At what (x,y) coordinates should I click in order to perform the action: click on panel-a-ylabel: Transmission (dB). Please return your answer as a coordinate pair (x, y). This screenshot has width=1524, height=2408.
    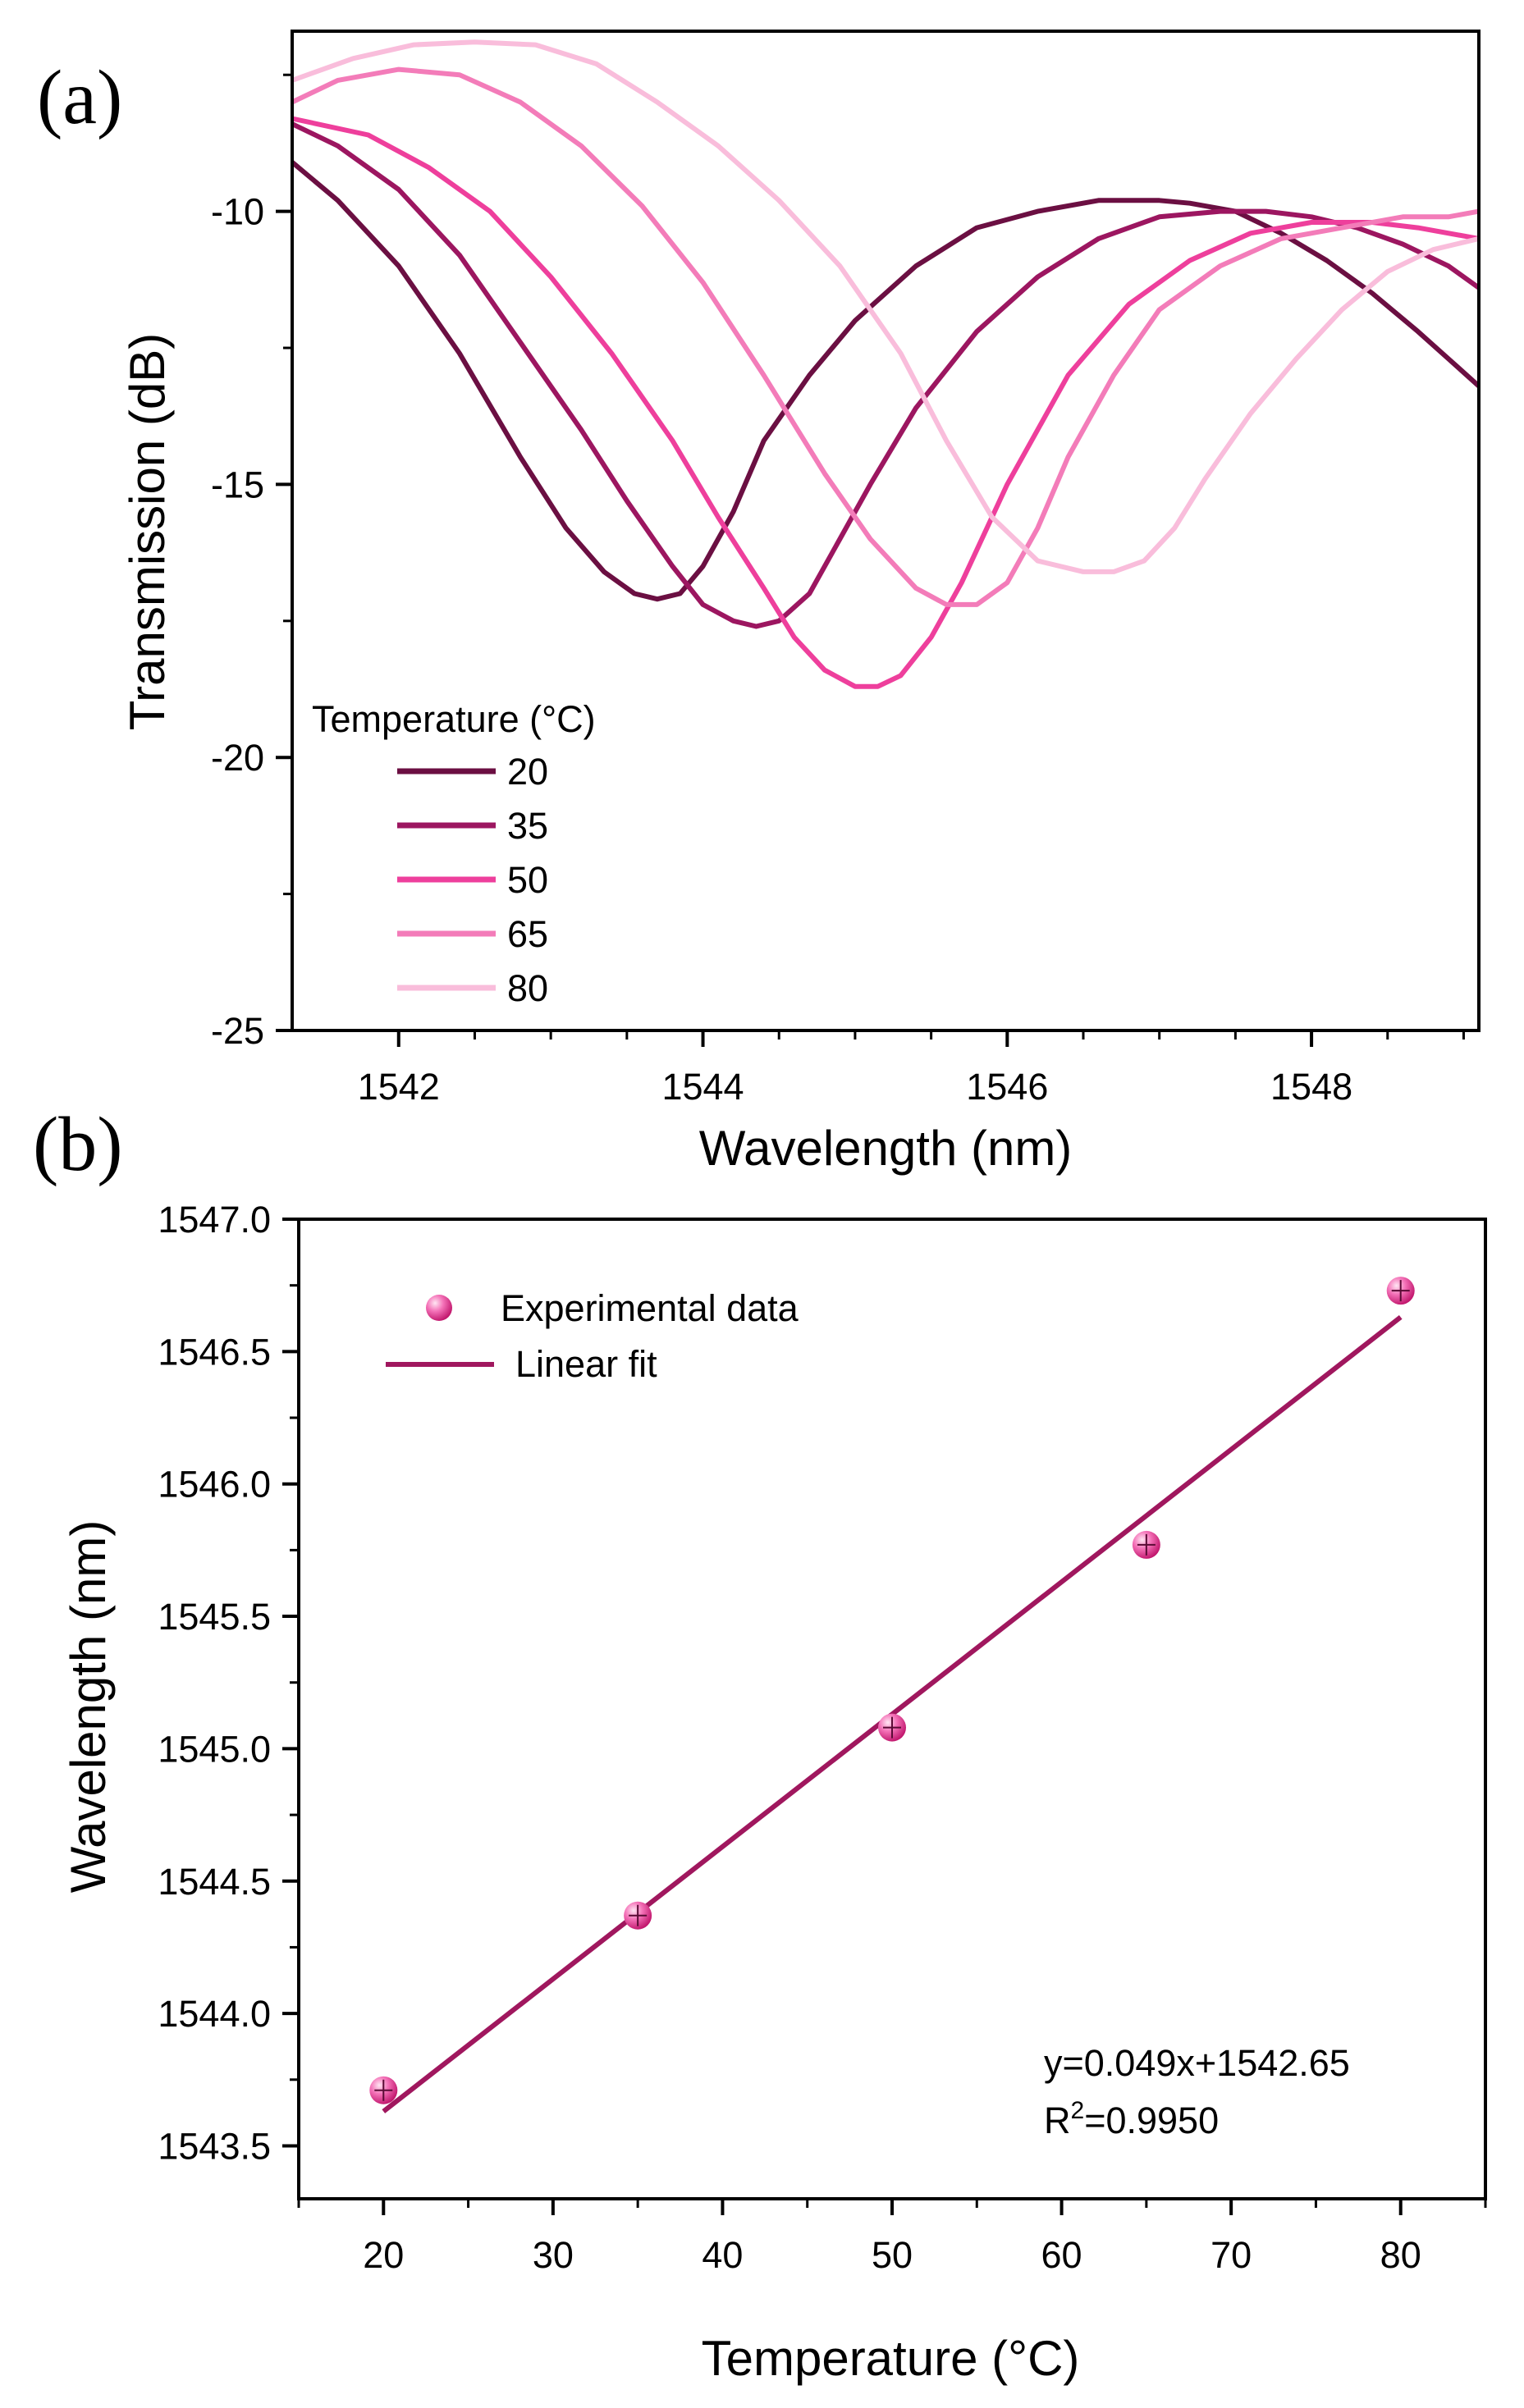
    Looking at the image, I should click on (147, 532).